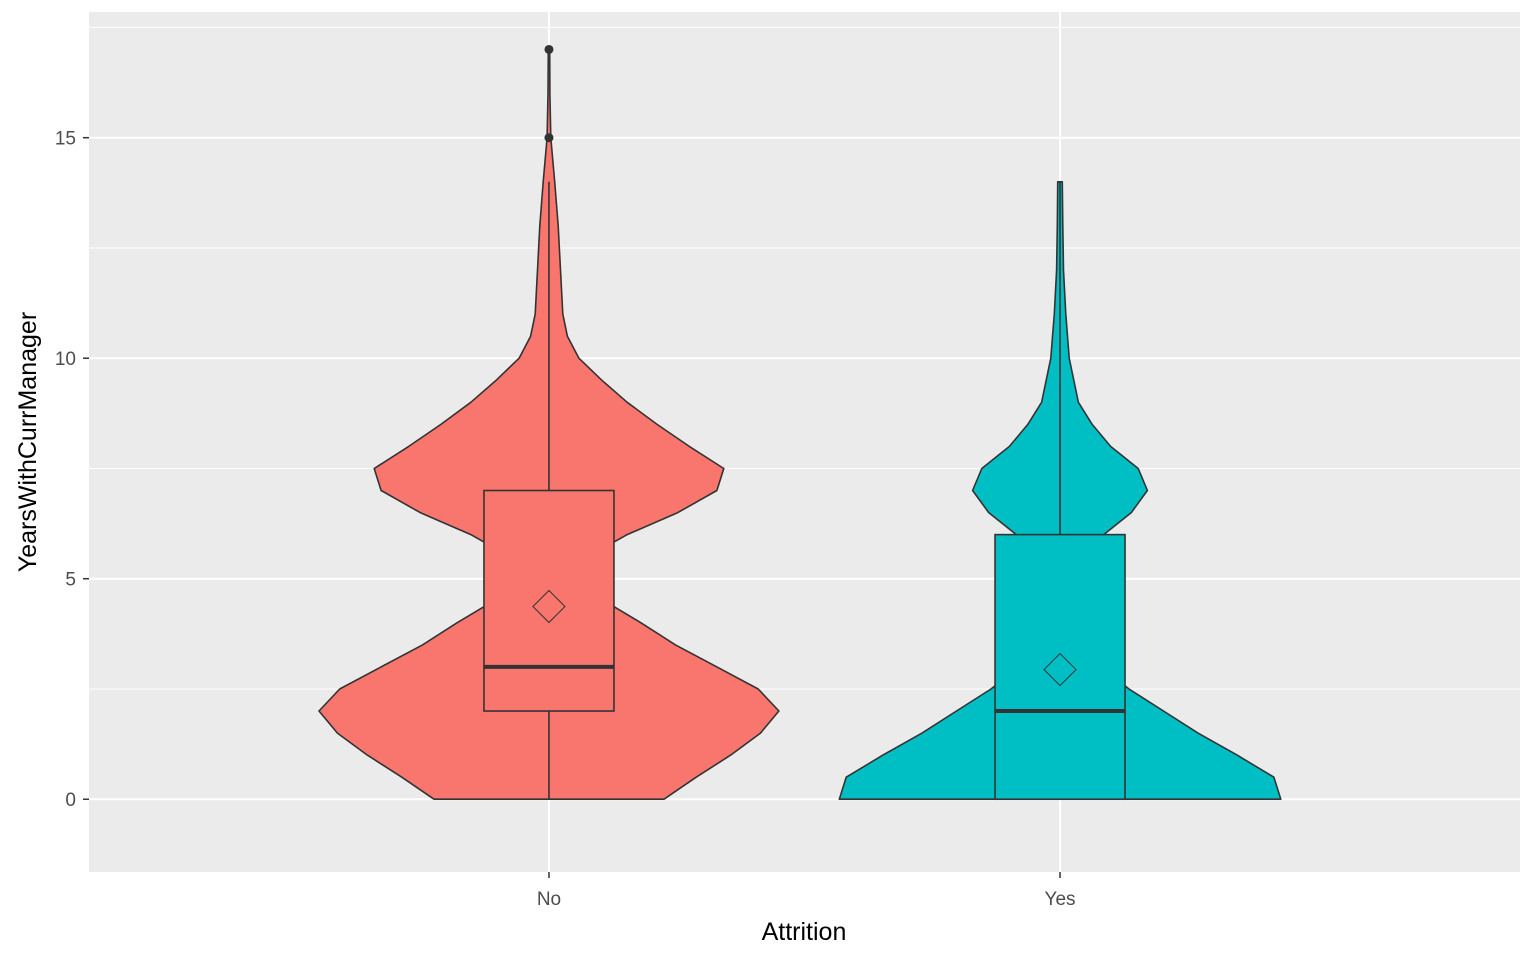  I want to click on y-tick-label: 10, so click(65, 359).